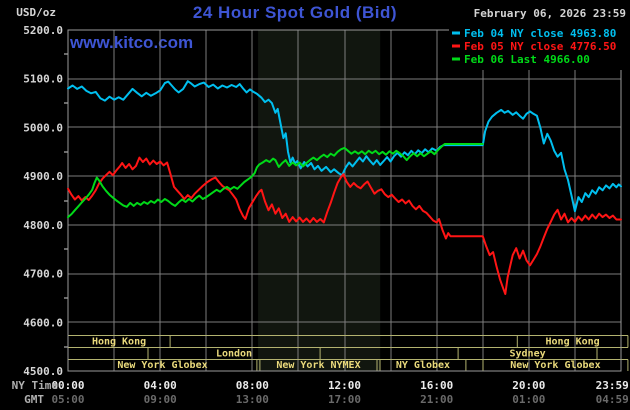  What do you see at coordinates (160, 385) in the screenshot?
I see `x-axis-ny-label: 04:00` at bounding box center [160, 385].